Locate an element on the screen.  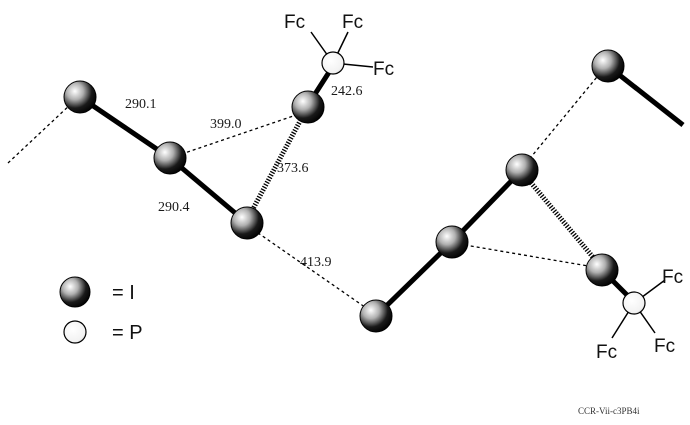
contact-right-hatched is located at coordinates (562, 220).